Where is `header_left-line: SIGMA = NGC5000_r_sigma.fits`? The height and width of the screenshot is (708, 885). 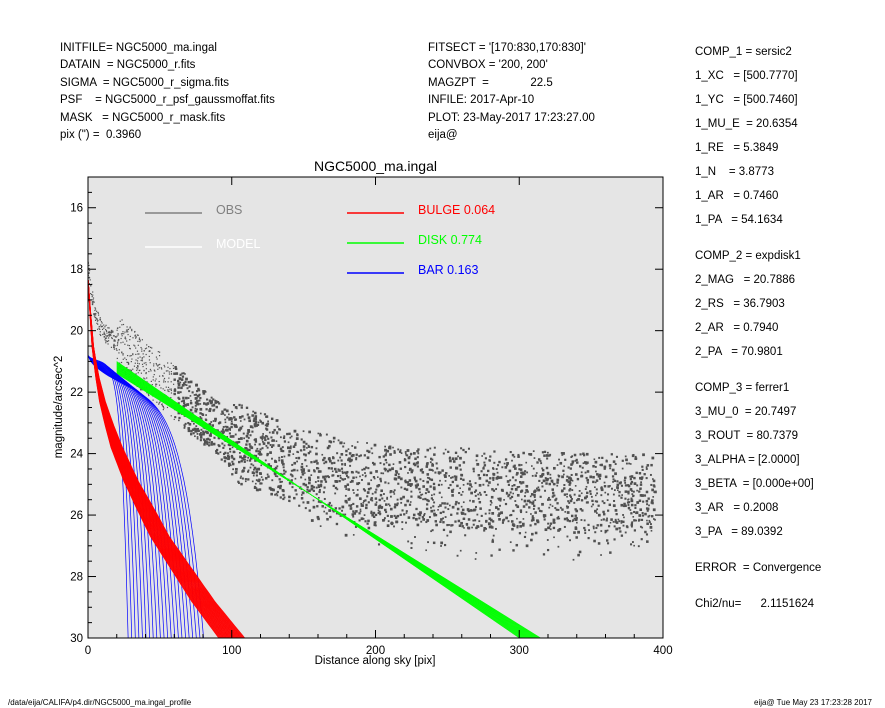 header_left-line: SIGMA = NGC5000_r_sigma.fits is located at coordinates (145, 82).